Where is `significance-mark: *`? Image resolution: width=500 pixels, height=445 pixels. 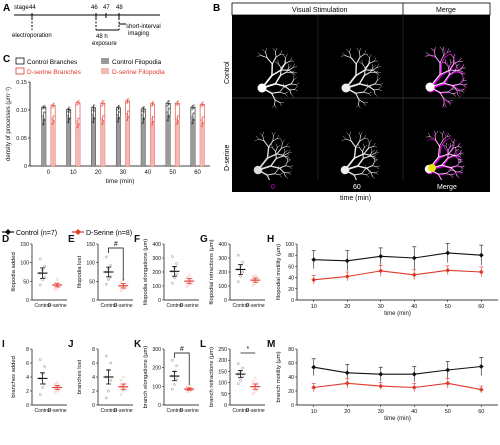
significance-mark: * is located at coordinates (247, 349).